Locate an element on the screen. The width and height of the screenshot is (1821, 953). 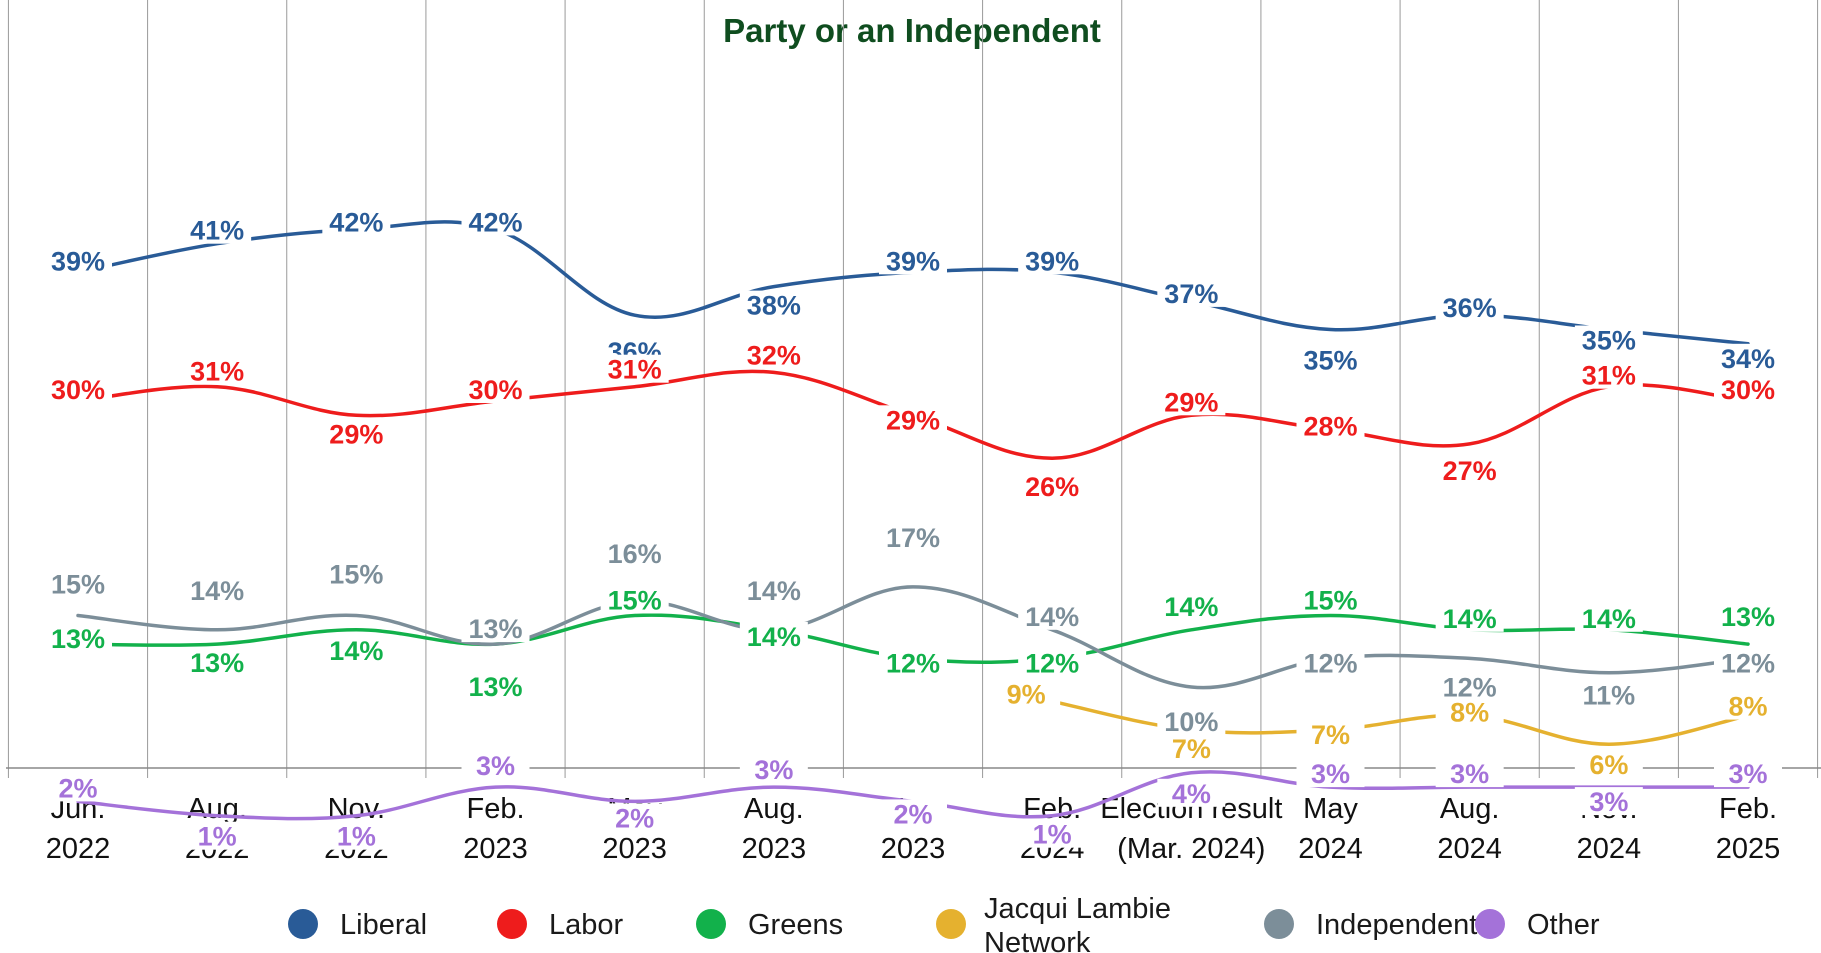
data-label-jacqui-lambie-network: 6% is located at coordinates (1608, 765).